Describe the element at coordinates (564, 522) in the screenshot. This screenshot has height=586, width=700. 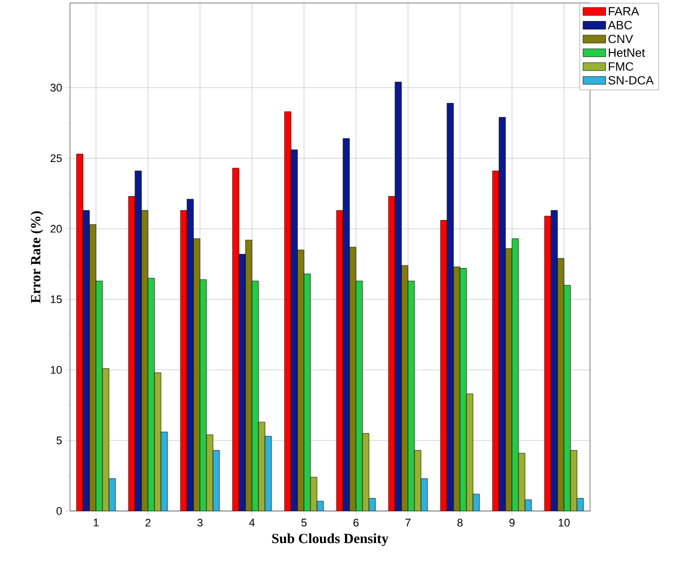
I see `x-tick-label: 10` at that location.